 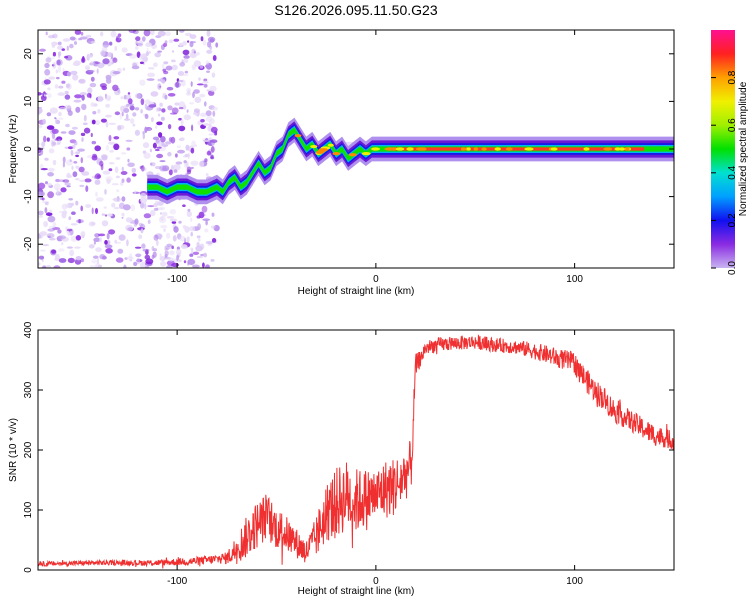 What do you see at coordinates (410, 161) in the screenshot?
I see `spectrogram-ridge-layer` at bounding box center [410, 161].